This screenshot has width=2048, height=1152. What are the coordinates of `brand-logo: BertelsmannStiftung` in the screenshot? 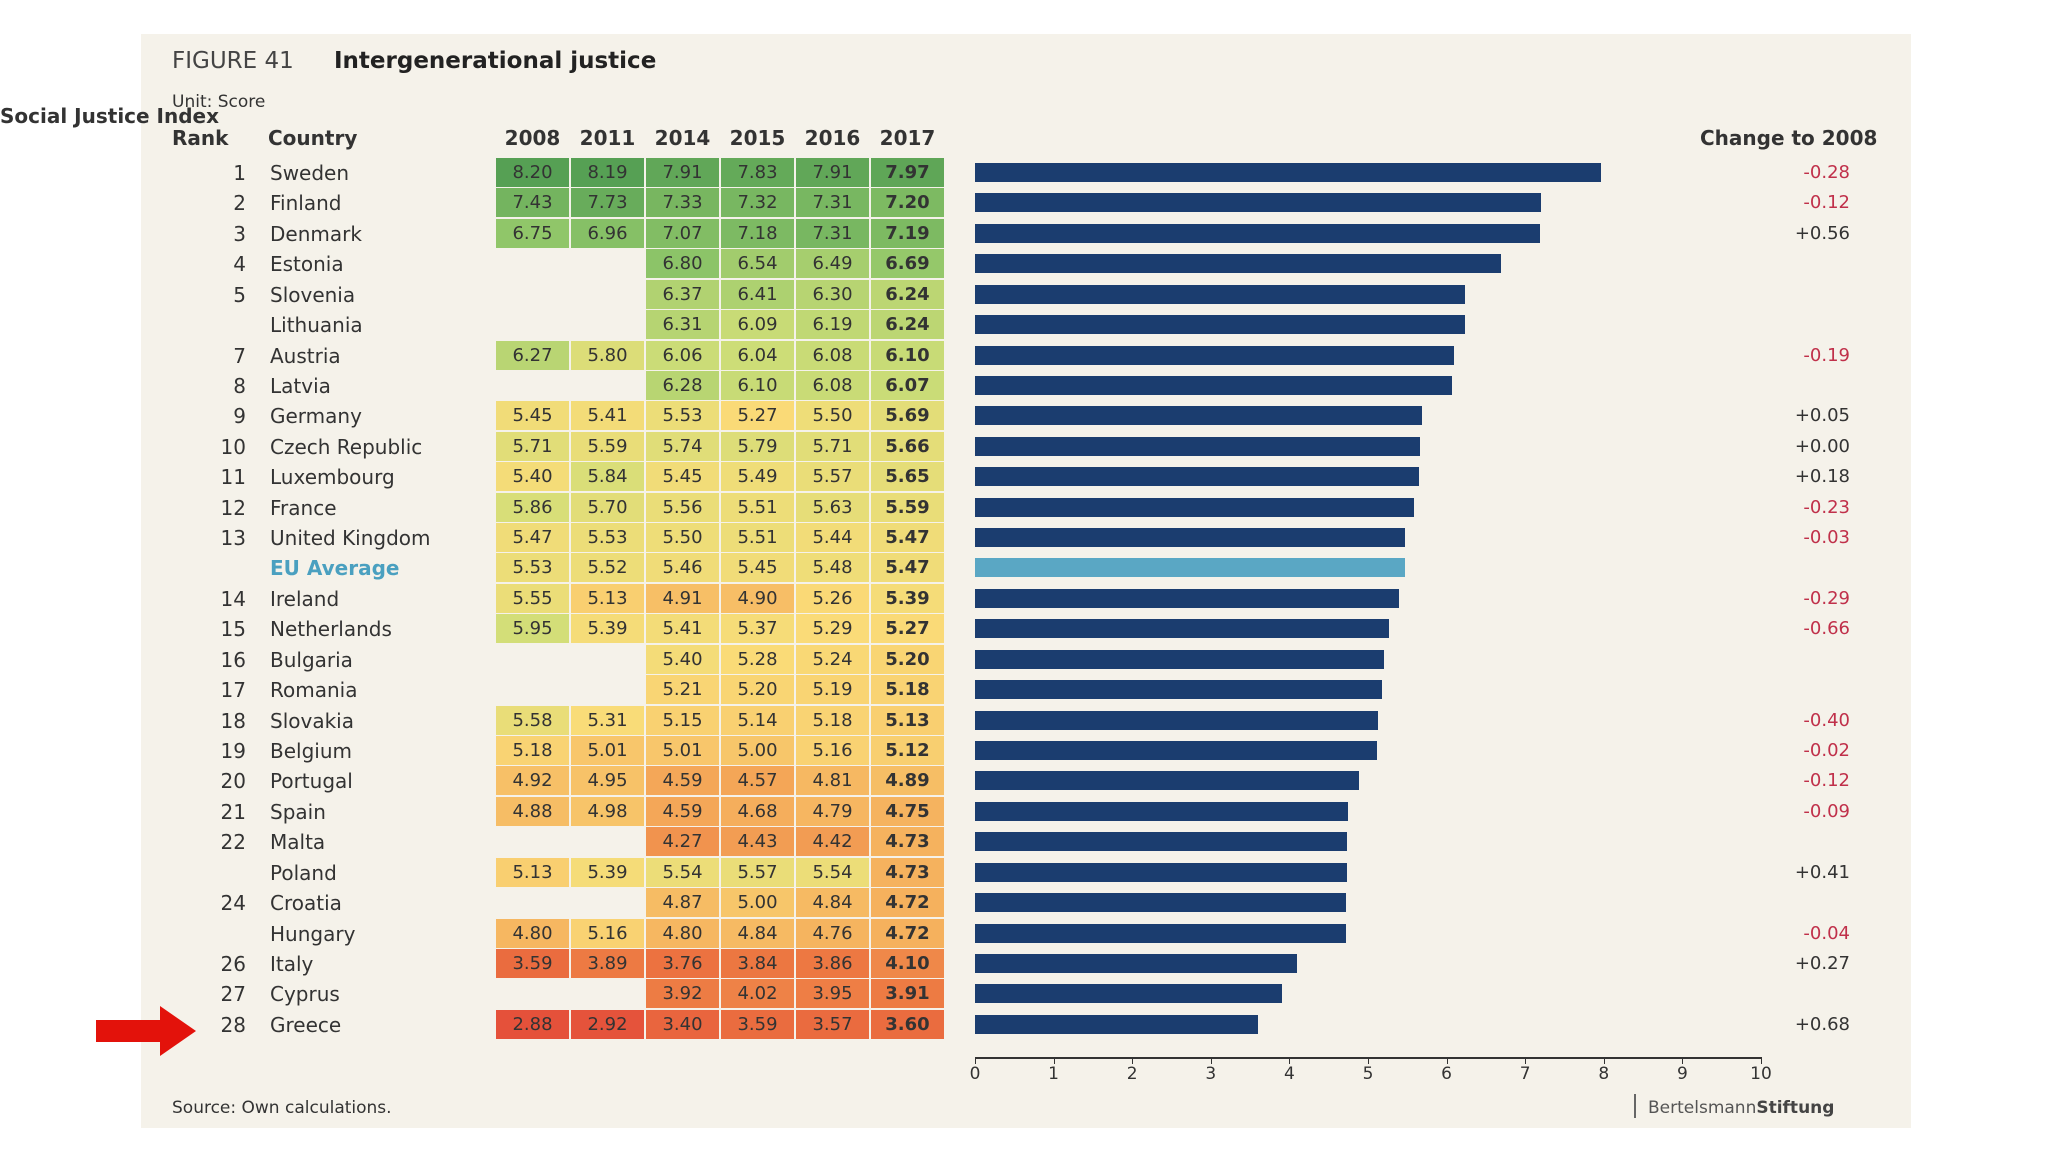 It's located at (1741, 1108).